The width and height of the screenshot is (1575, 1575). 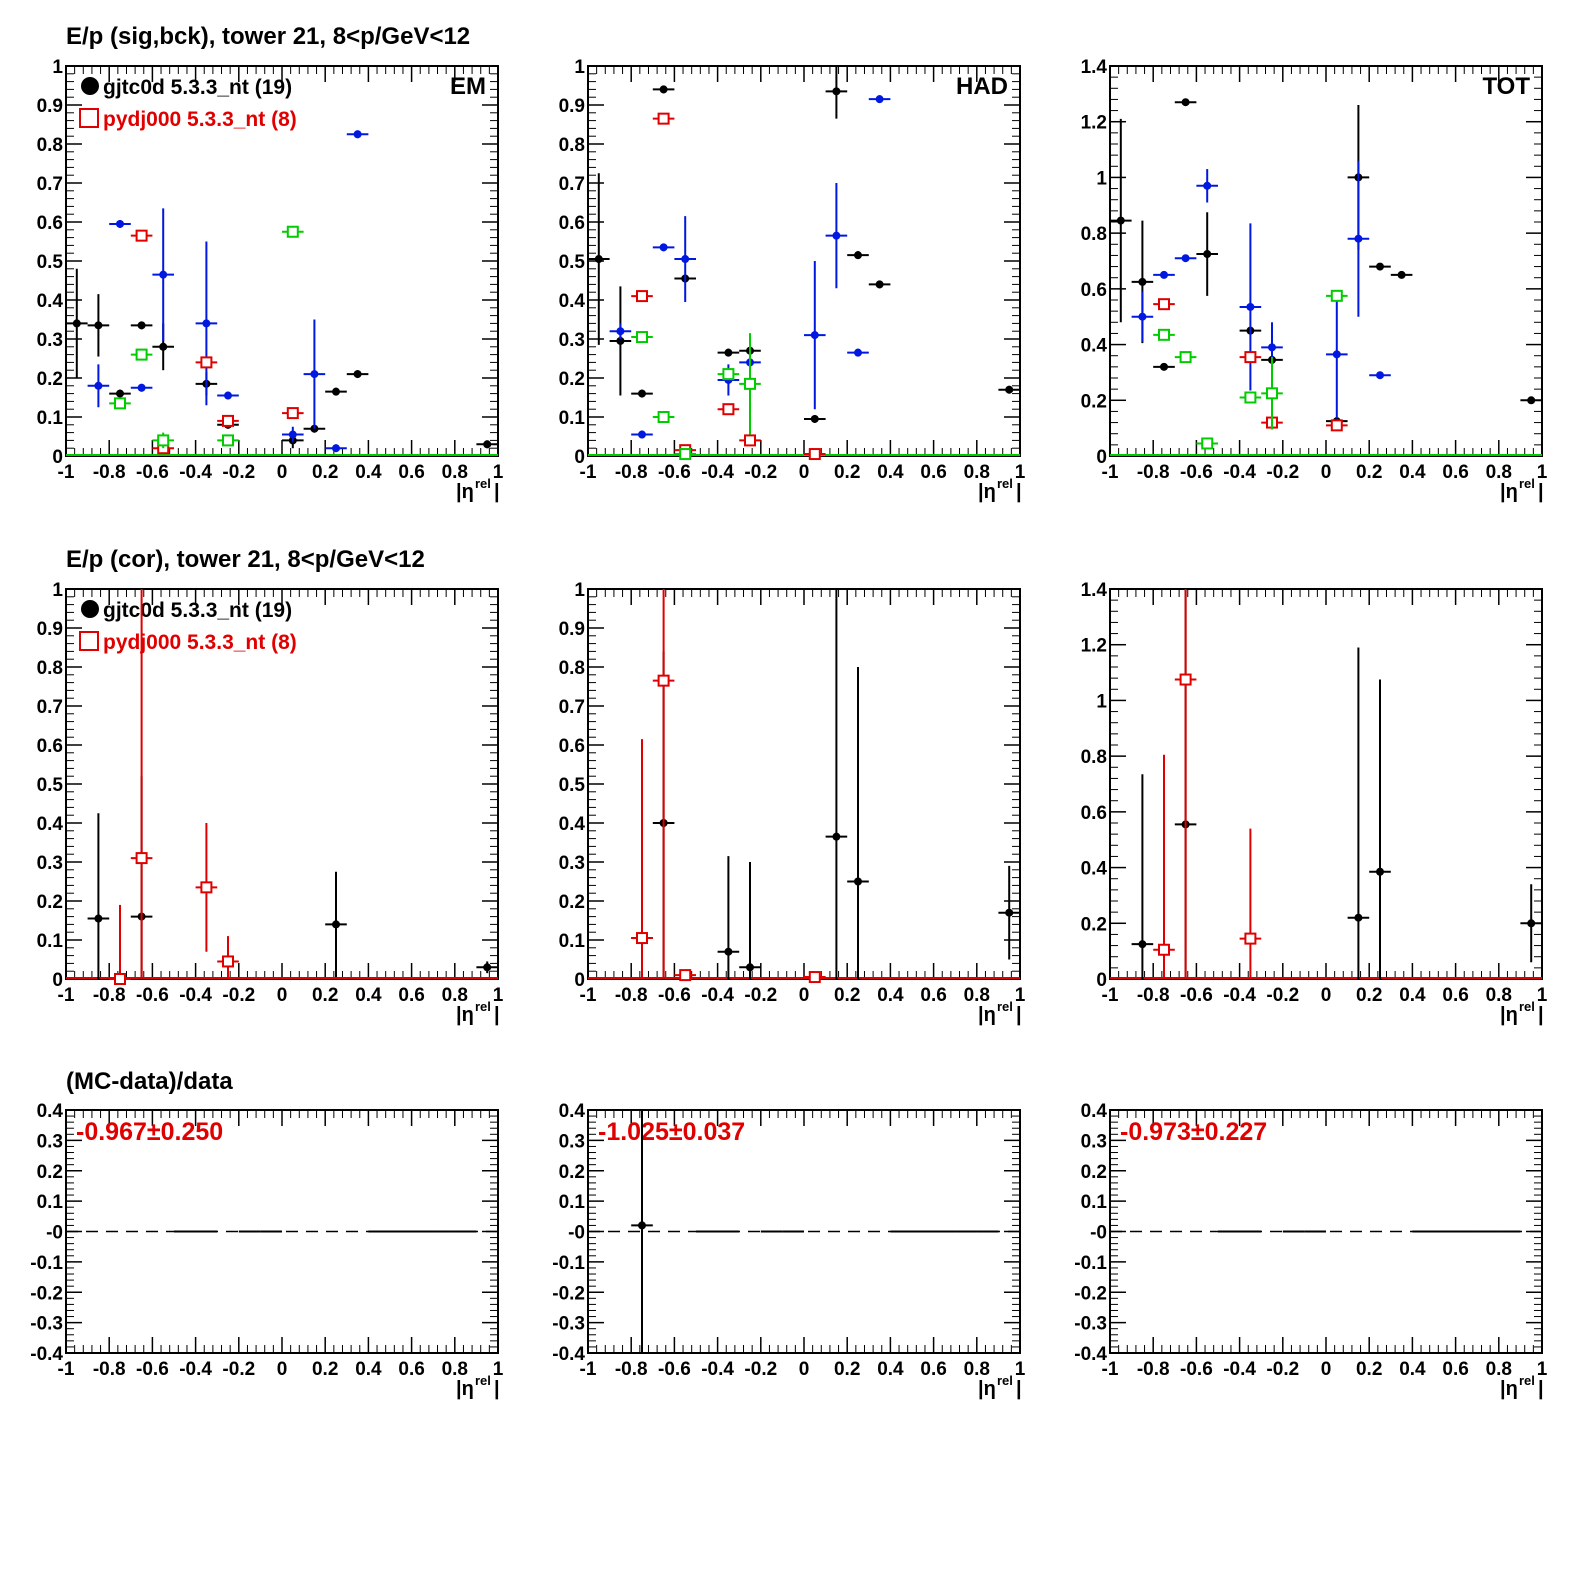 I want to click on x-axis-title-end: |, so click(x=1541, y=1389).